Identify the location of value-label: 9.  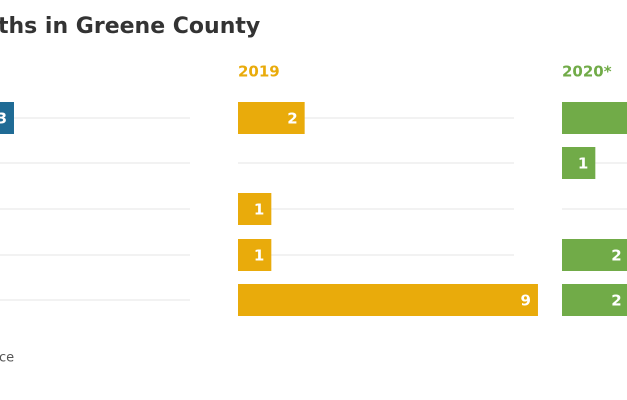
(526, 301).